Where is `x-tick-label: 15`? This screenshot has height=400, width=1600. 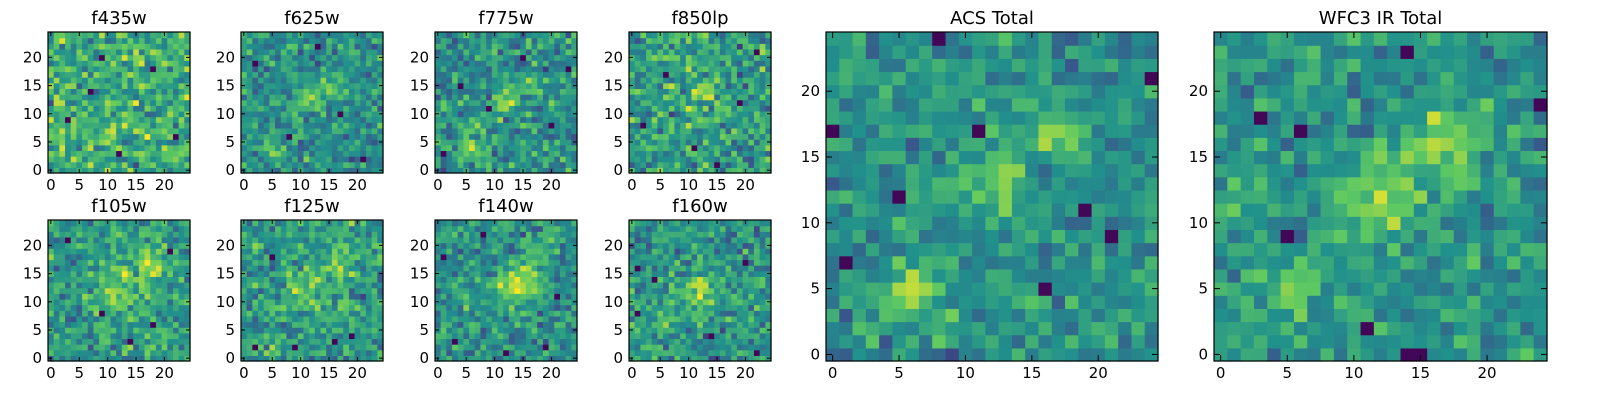
x-tick-label: 15 is located at coordinates (135, 185).